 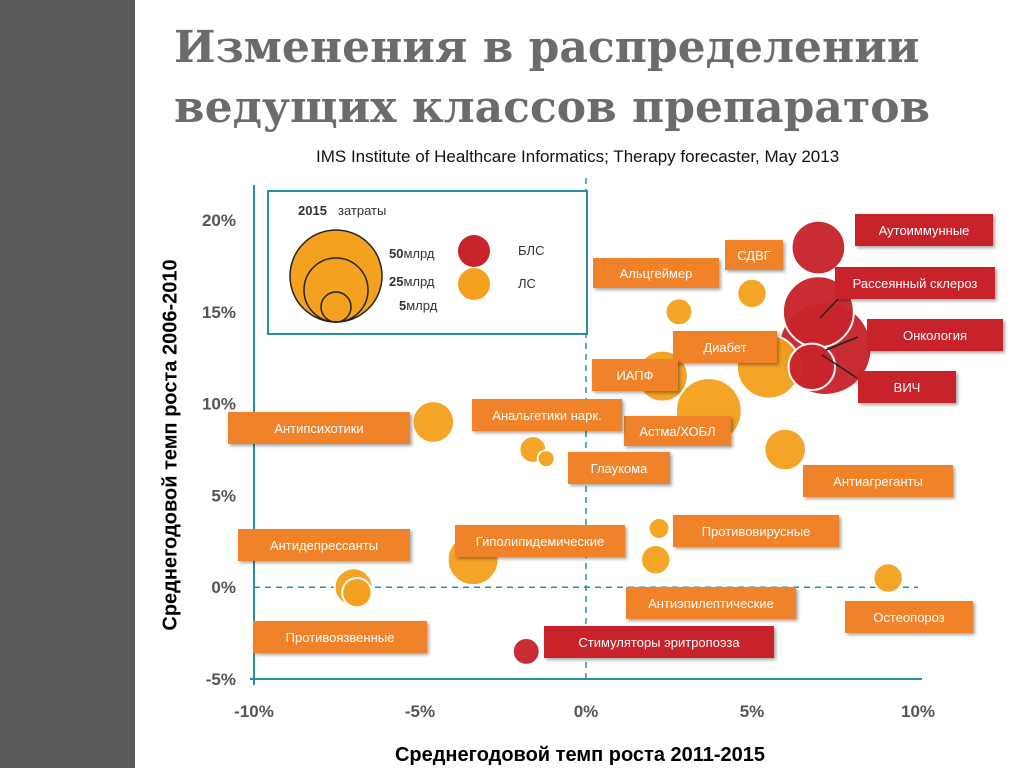 I want to click on legend-size-circle-large, so click(x=336, y=276).